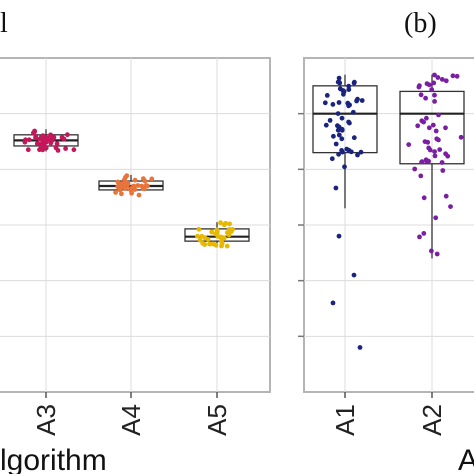 Image resolution: width=474 pixels, height=474 pixels. Describe the element at coordinates (128, 188) in the screenshot. I see `points-left` at that location.